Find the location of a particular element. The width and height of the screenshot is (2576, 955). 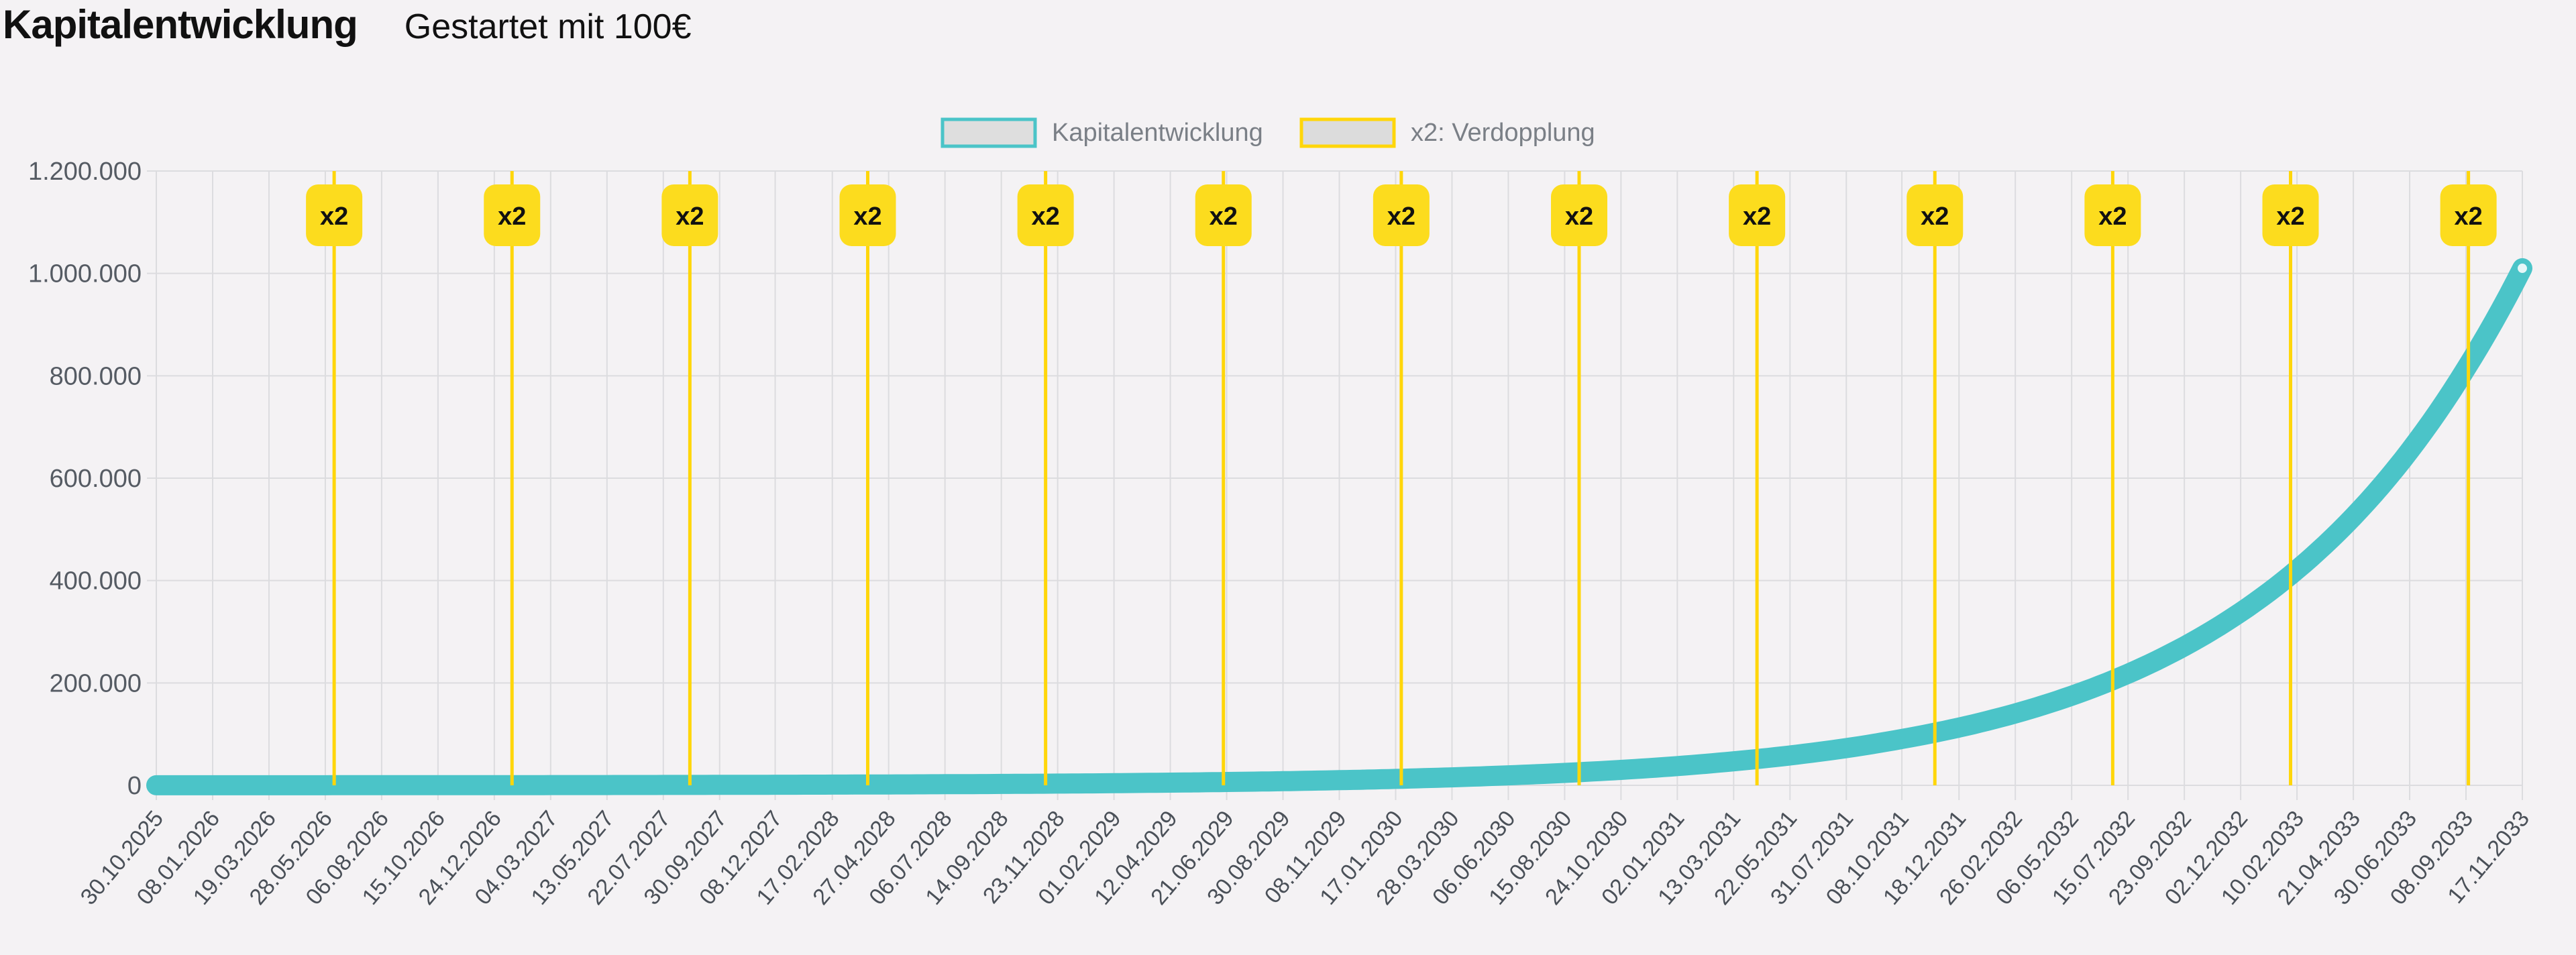

legend-item-0: Kapitalentwicklung is located at coordinates (1102, 132).